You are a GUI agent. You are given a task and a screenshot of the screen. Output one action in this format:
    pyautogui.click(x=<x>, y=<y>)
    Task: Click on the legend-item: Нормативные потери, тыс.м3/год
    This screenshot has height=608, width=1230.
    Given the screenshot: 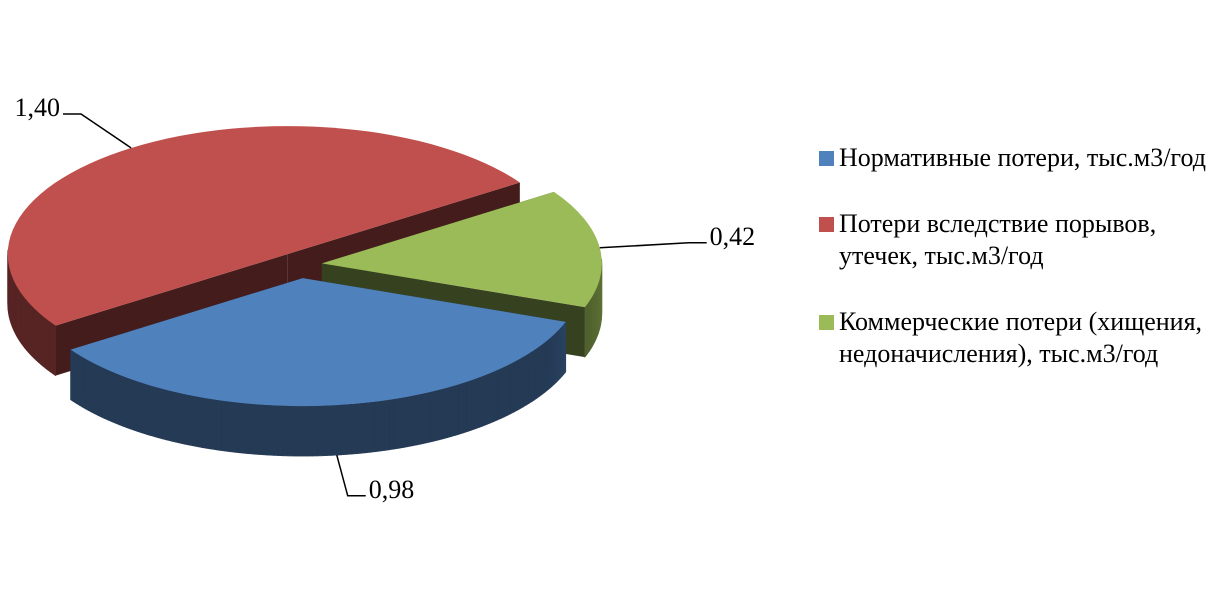 What is the action you would take?
    pyautogui.click(x=1015, y=158)
    